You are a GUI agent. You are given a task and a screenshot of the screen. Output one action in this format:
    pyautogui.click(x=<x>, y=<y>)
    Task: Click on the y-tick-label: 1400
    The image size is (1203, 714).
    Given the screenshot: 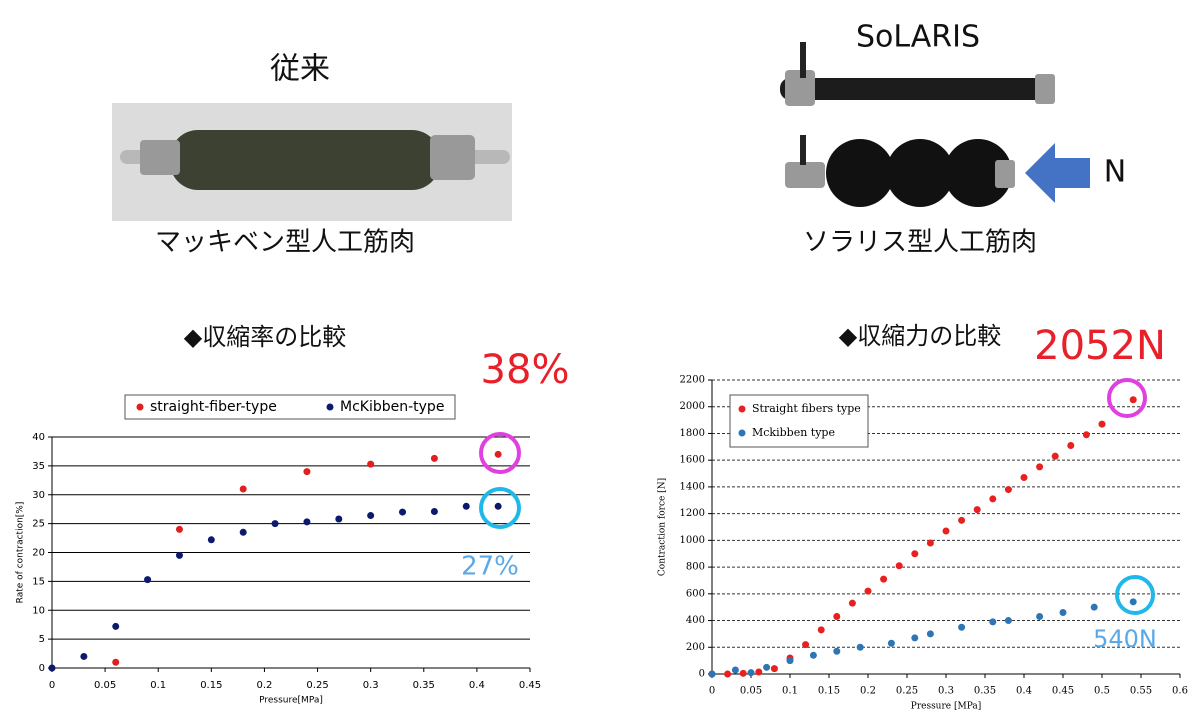 What is the action you would take?
    pyautogui.click(x=692, y=486)
    